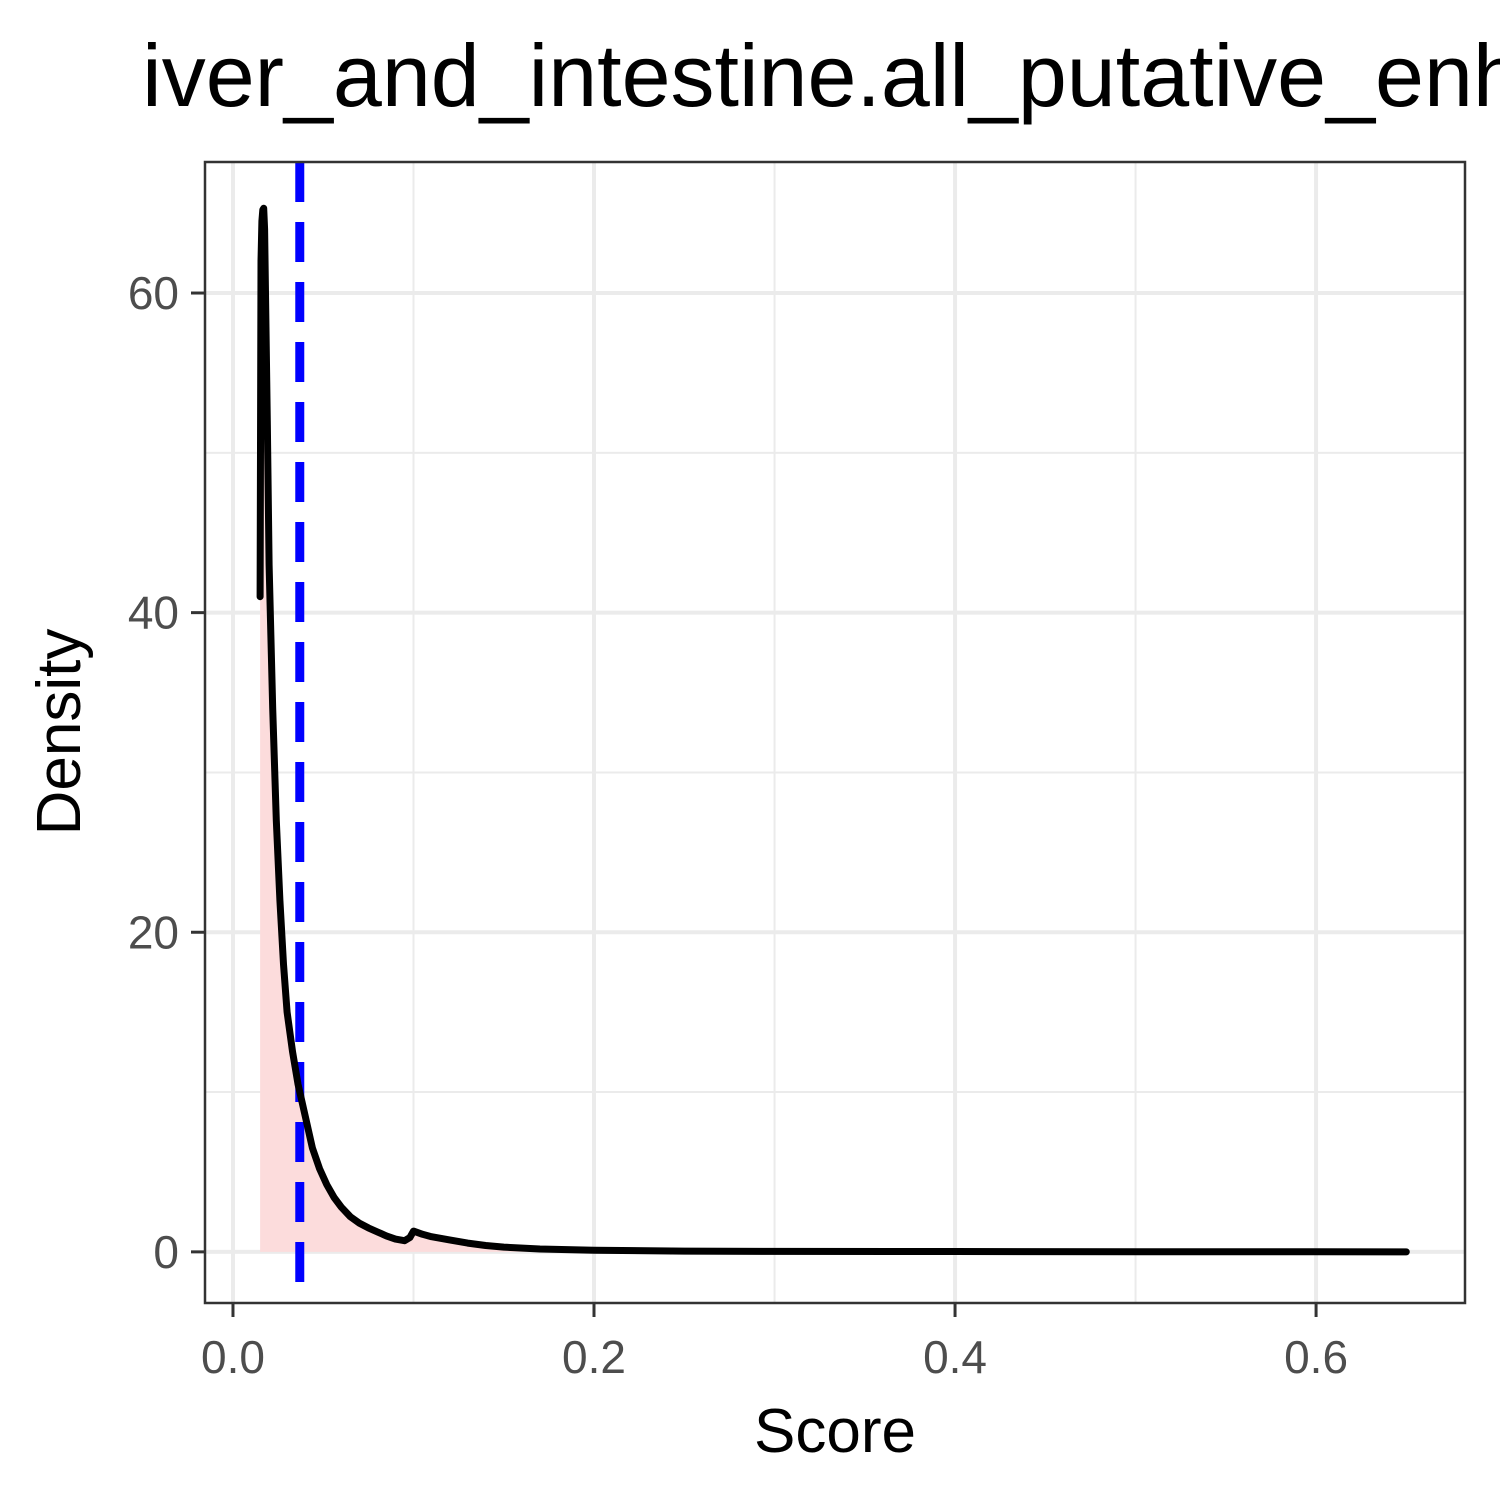  I want to click on x-tick-label: 0.0, so click(233, 1357).